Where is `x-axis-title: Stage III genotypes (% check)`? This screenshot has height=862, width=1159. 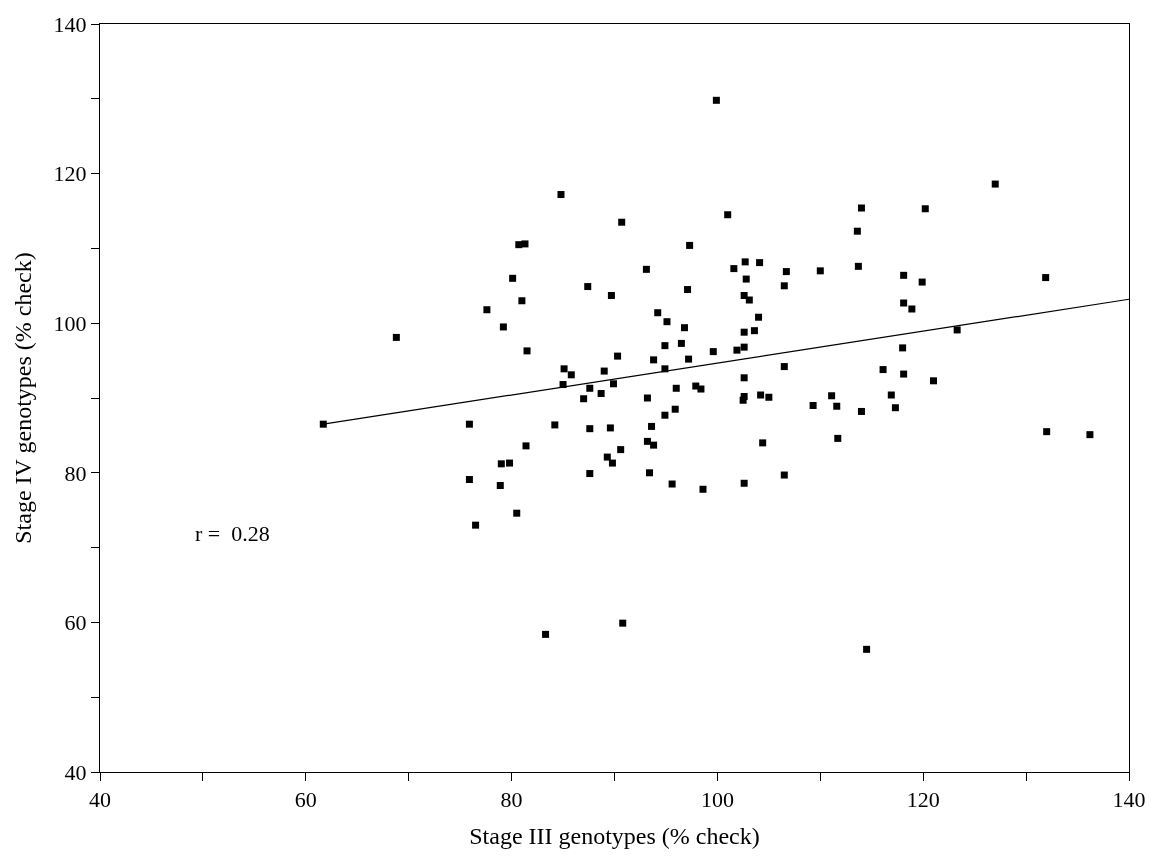 x-axis-title: Stage III genotypes (% check) is located at coordinates (614, 835).